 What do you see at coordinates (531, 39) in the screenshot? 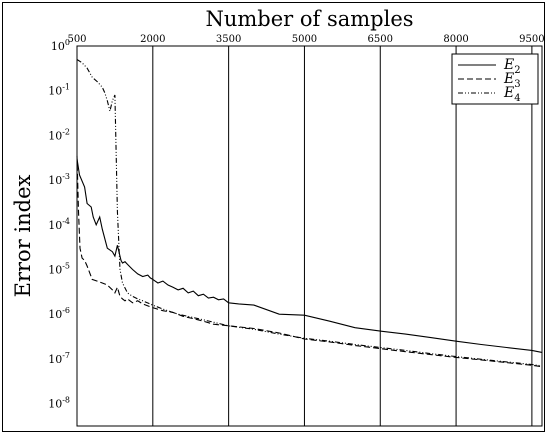
I see `x-tick-label: 9500` at bounding box center [531, 39].